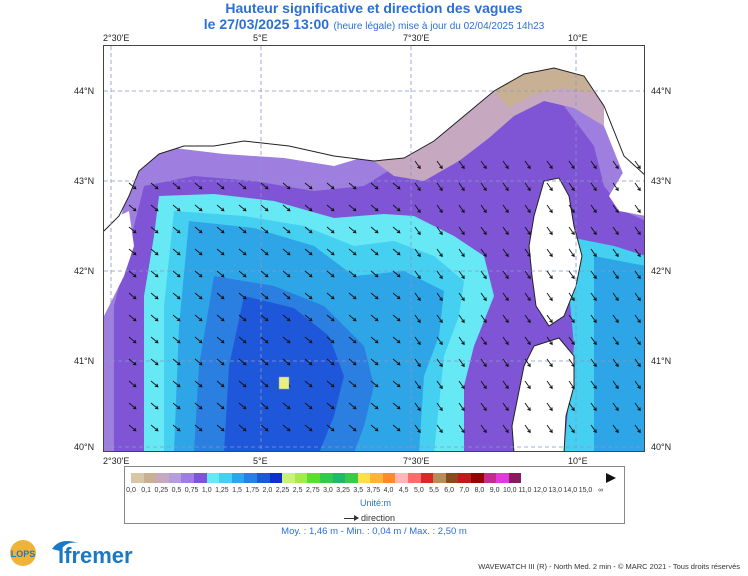  I want to click on lon-tick-top-4: 10°E, so click(578, 38).